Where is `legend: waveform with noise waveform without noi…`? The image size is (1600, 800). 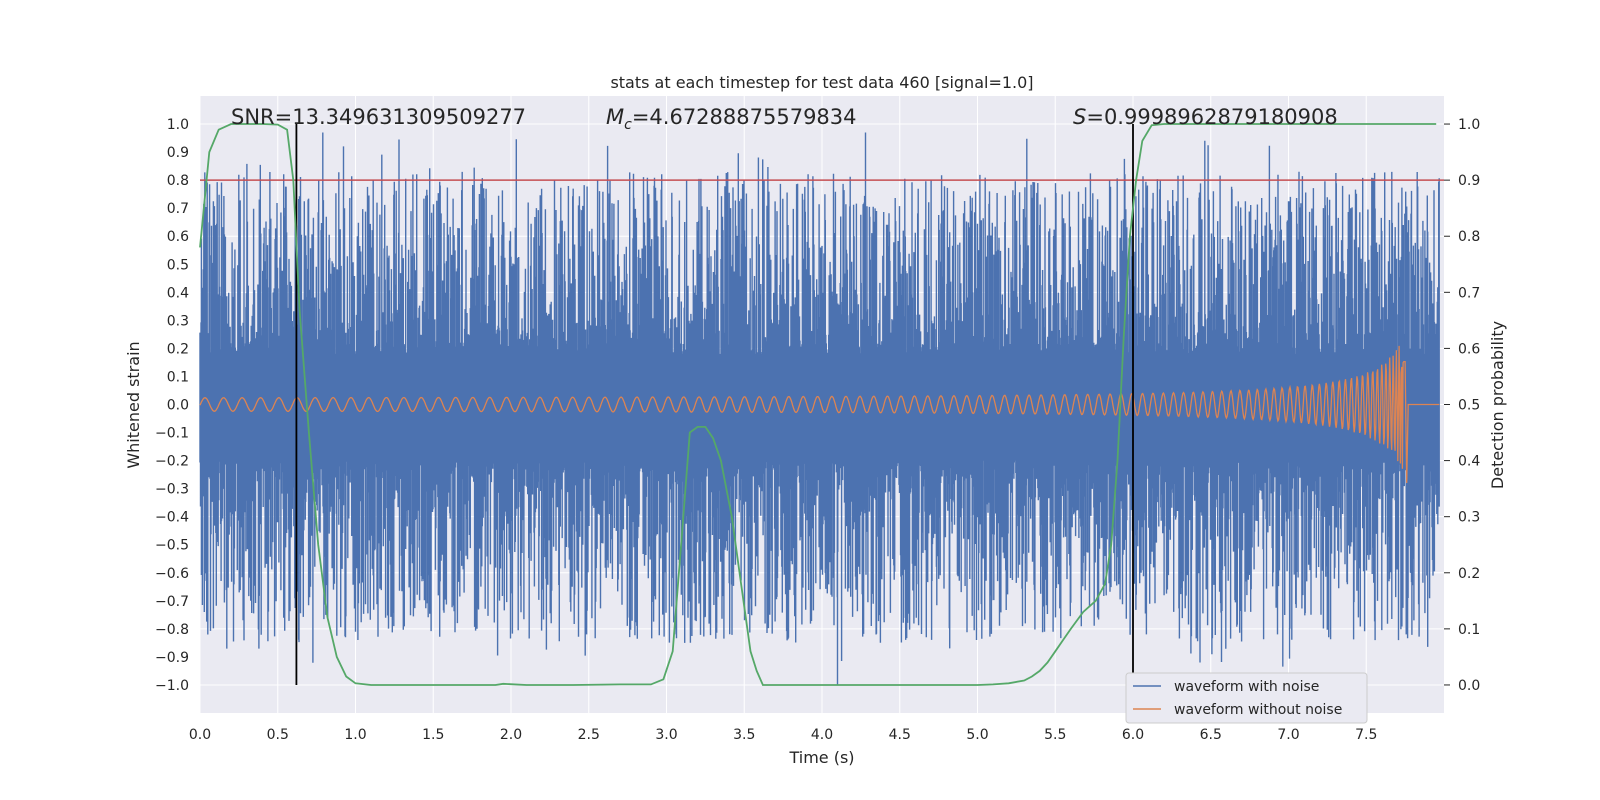 legend: waveform with noise waveform without noi… is located at coordinates (1246, 698).